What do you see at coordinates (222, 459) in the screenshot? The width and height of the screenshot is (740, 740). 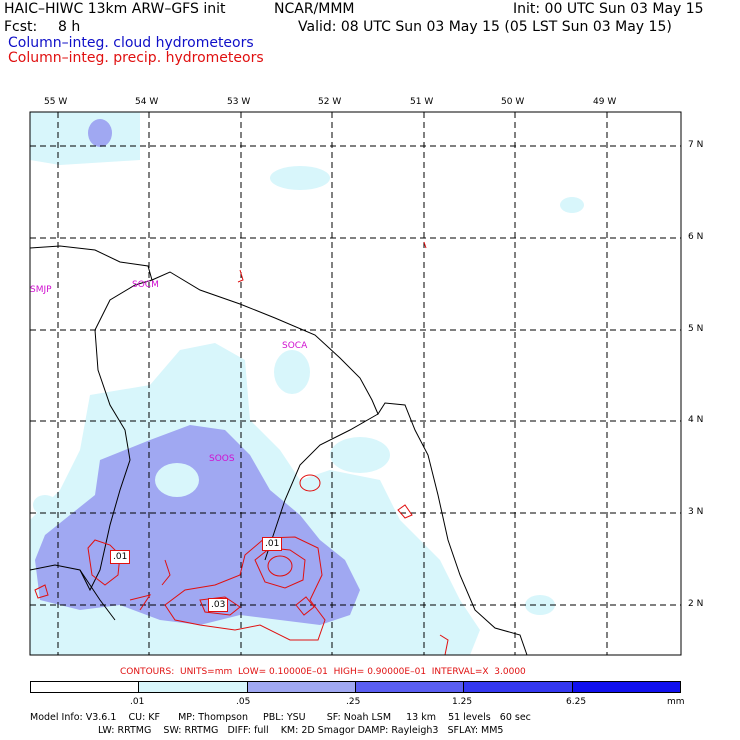 I see `station-label: SOOS` at bounding box center [222, 459].